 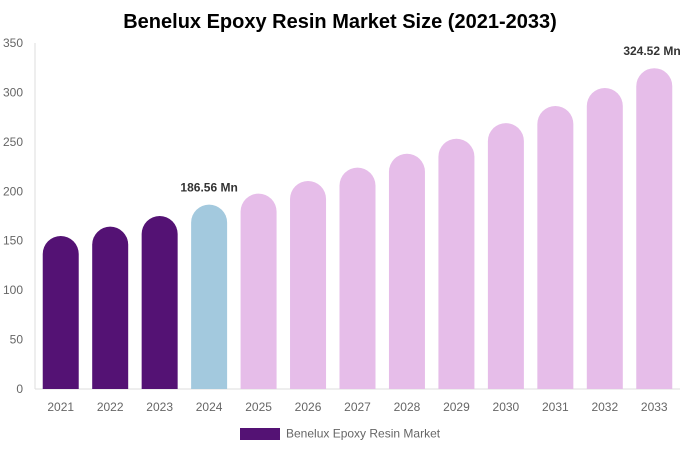 What do you see at coordinates (13, 241) in the screenshot?
I see `y-tick-label: 150` at bounding box center [13, 241].